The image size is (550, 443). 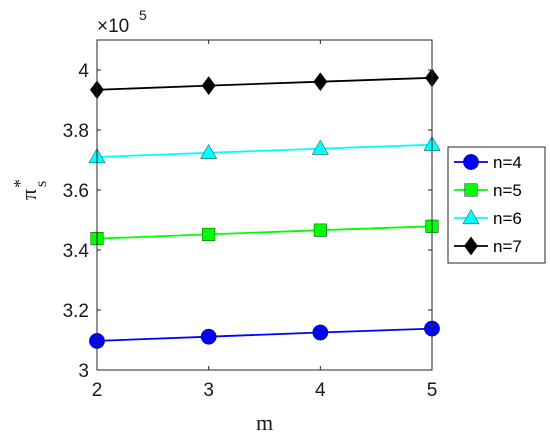 What do you see at coordinates (488, 162) in the screenshot?
I see `legend-entry: n=4` at bounding box center [488, 162].